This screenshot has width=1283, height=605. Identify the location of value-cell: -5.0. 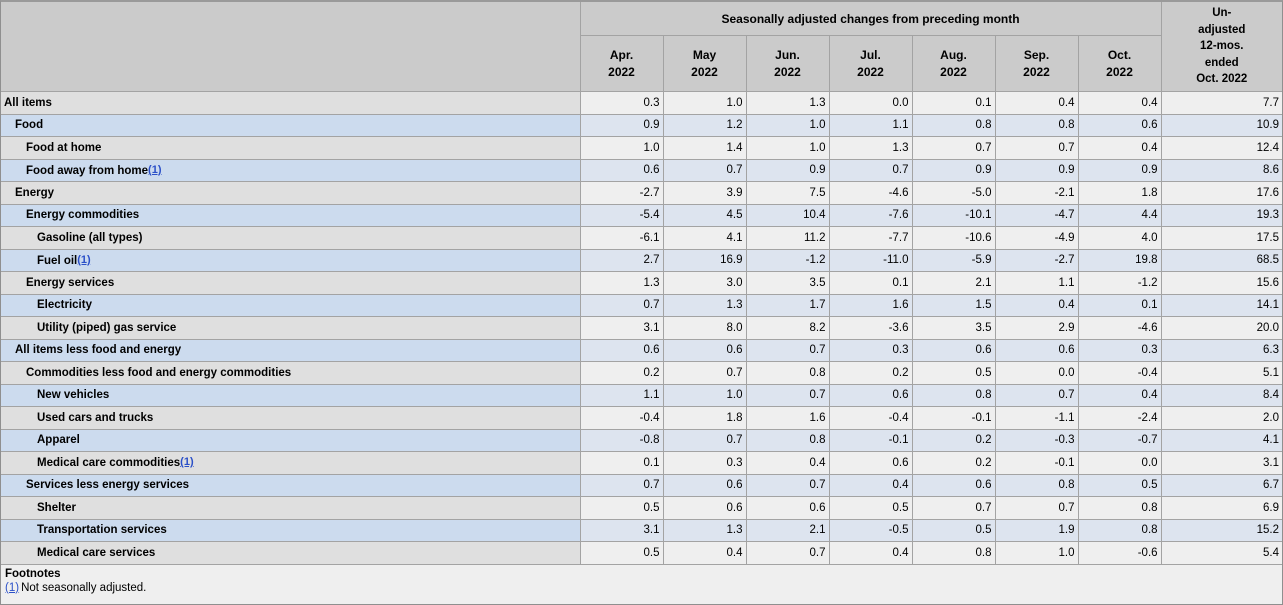
(953, 193).